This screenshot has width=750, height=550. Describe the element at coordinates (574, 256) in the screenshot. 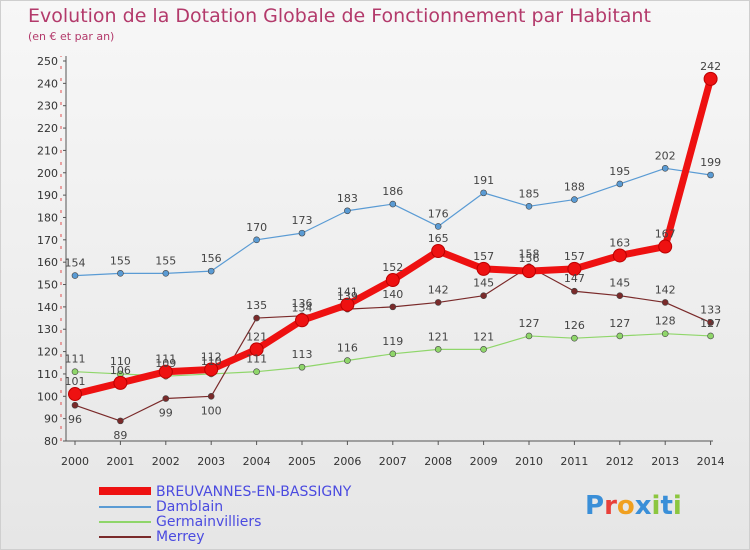

I see `data-label-breuvannes-en-bassigny: 157` at that location.